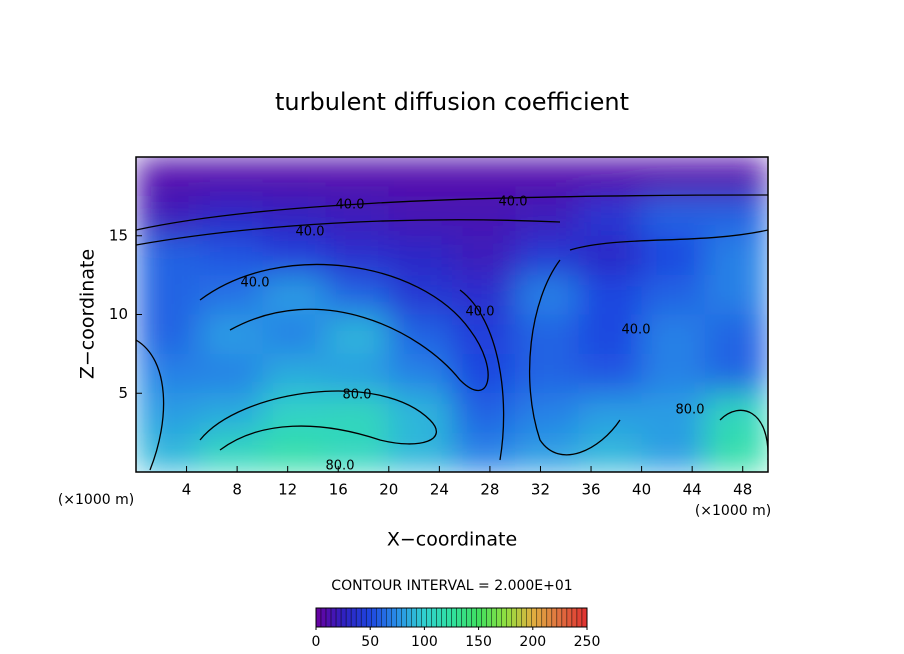  I want to click on x-tick-label: 40, so click(641, 490).